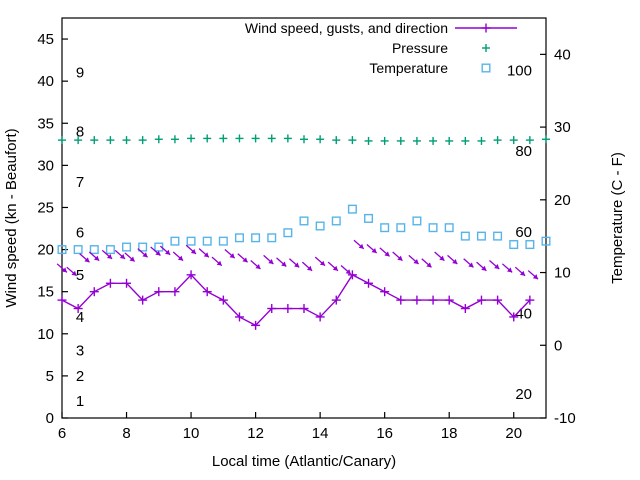  I want to click on y2-tick-label: 20, so click(562, 200).